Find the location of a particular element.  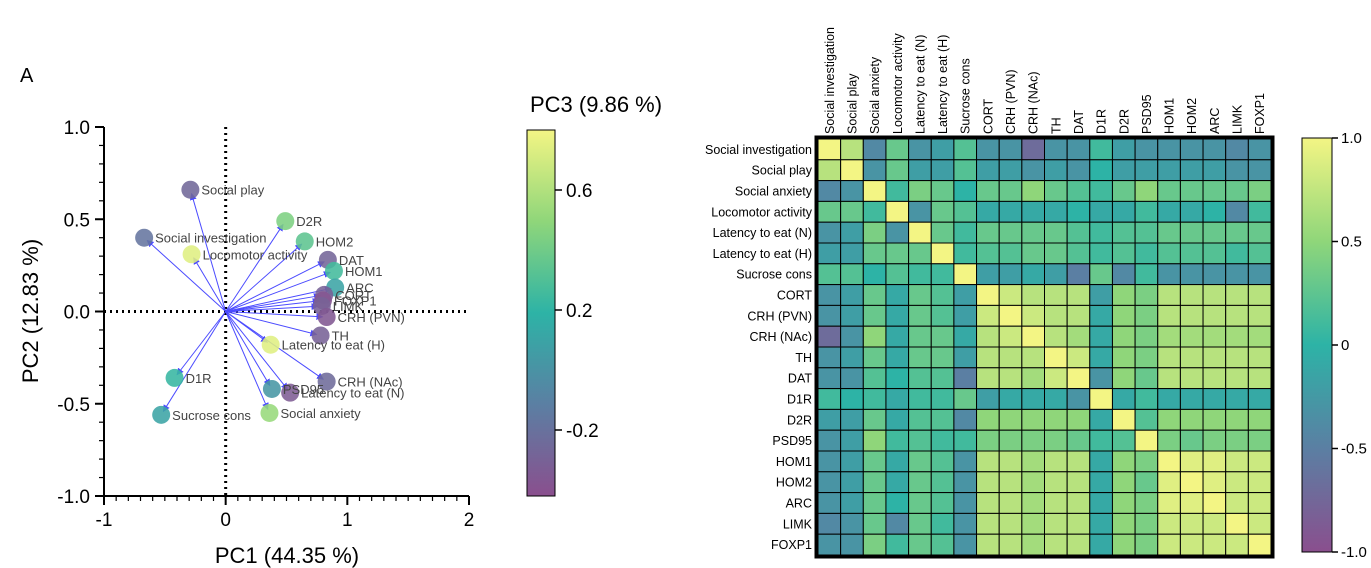

heatmap-row-label: CORT is located at coordinates (795, 296).